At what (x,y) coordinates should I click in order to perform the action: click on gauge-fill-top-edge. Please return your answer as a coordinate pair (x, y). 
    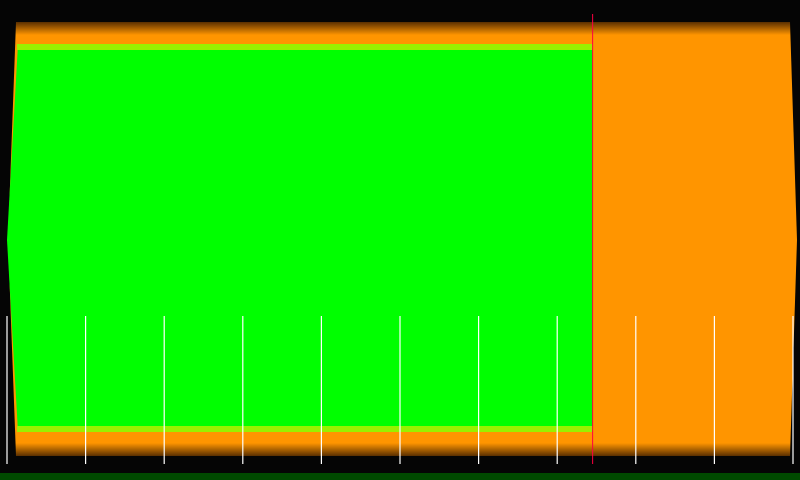
    Looking at the image, I should click on (305, 47).